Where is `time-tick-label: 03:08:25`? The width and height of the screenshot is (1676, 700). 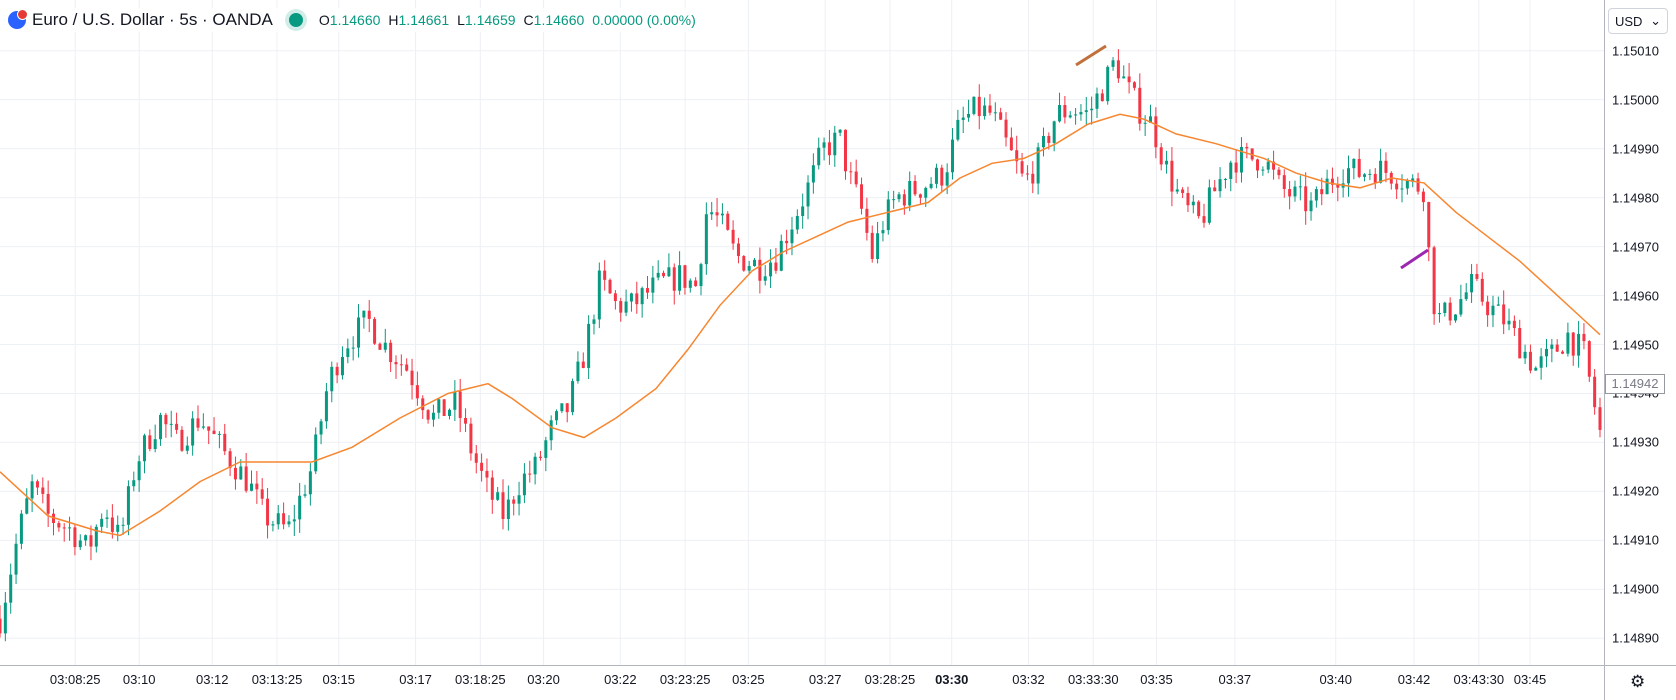 time-tick-label: 03:08:25 is located at coordinates (75, 679).